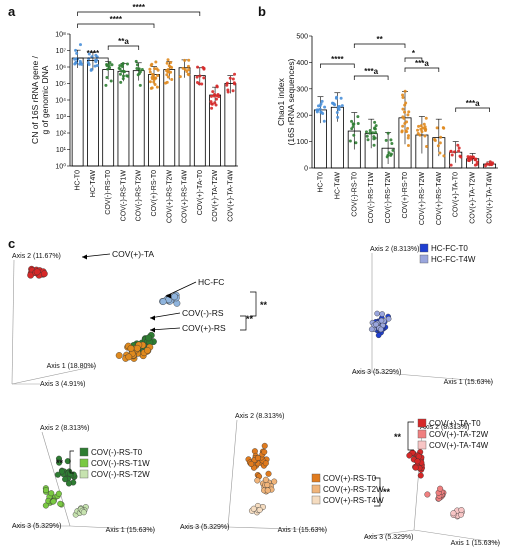 Image resolution: width=511 pixels, height=550 pixels. Describe the element at coordinates (120, 463) in the screenshot. I see `legend-label-c3: COV(-)-RS-T1W` at that location.